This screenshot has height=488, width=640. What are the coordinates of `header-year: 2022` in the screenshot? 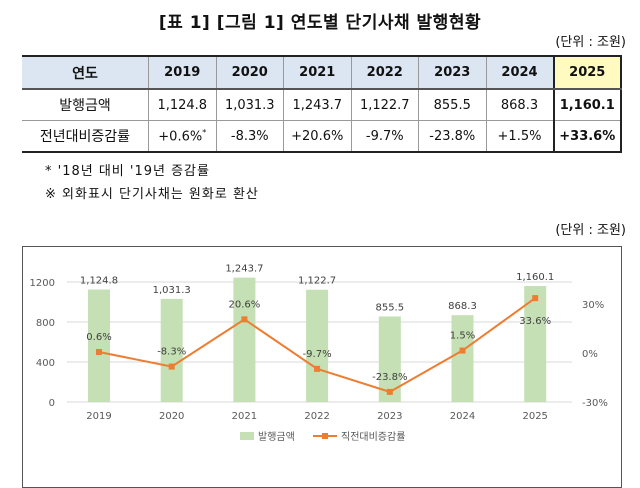 It's located at (384, 72).